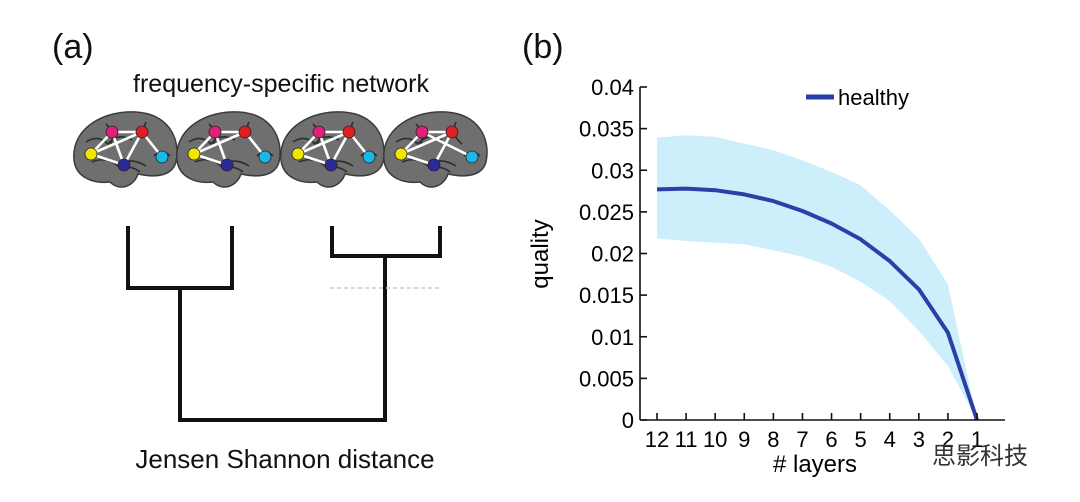 This screenshot has height=502, width=1080. Describe the element at coordinates (773, 439) in the screenshot. I see `x-tick-label: 8` at that location.